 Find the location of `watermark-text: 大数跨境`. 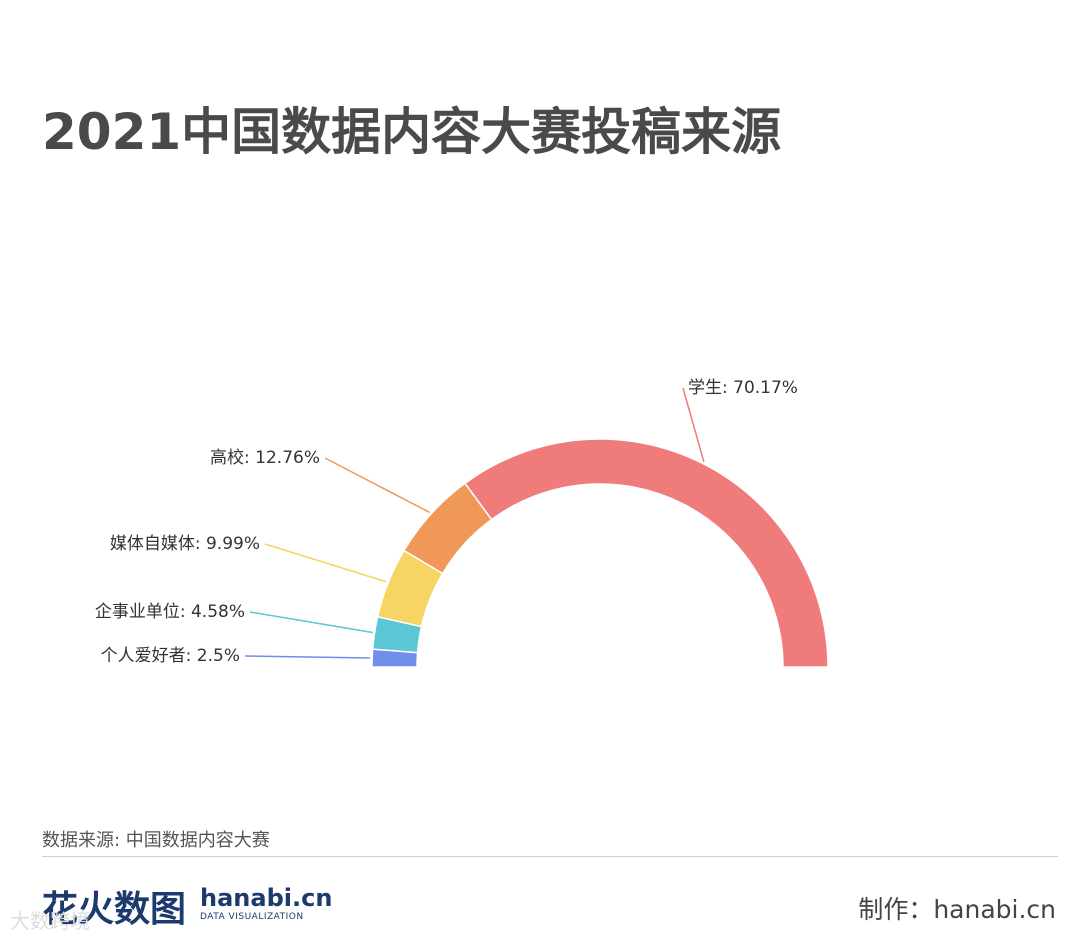

watermark-text: 大数跨境 is located at coordinates (50, 921).